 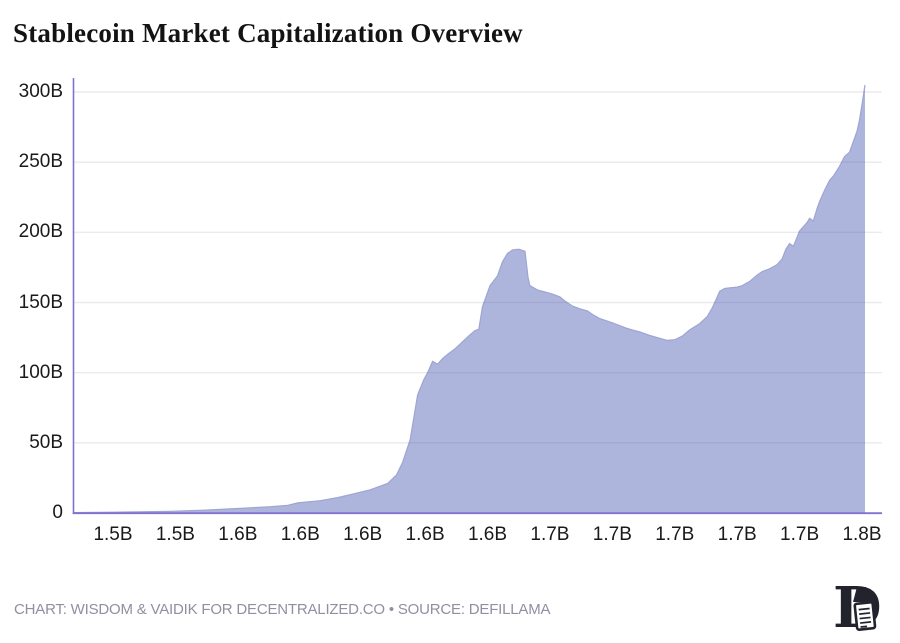 What do you see at coordinates (862, 534) in the screenshot?
I see `x-tick-label: 1.8B` at bounding box center [862, 534].